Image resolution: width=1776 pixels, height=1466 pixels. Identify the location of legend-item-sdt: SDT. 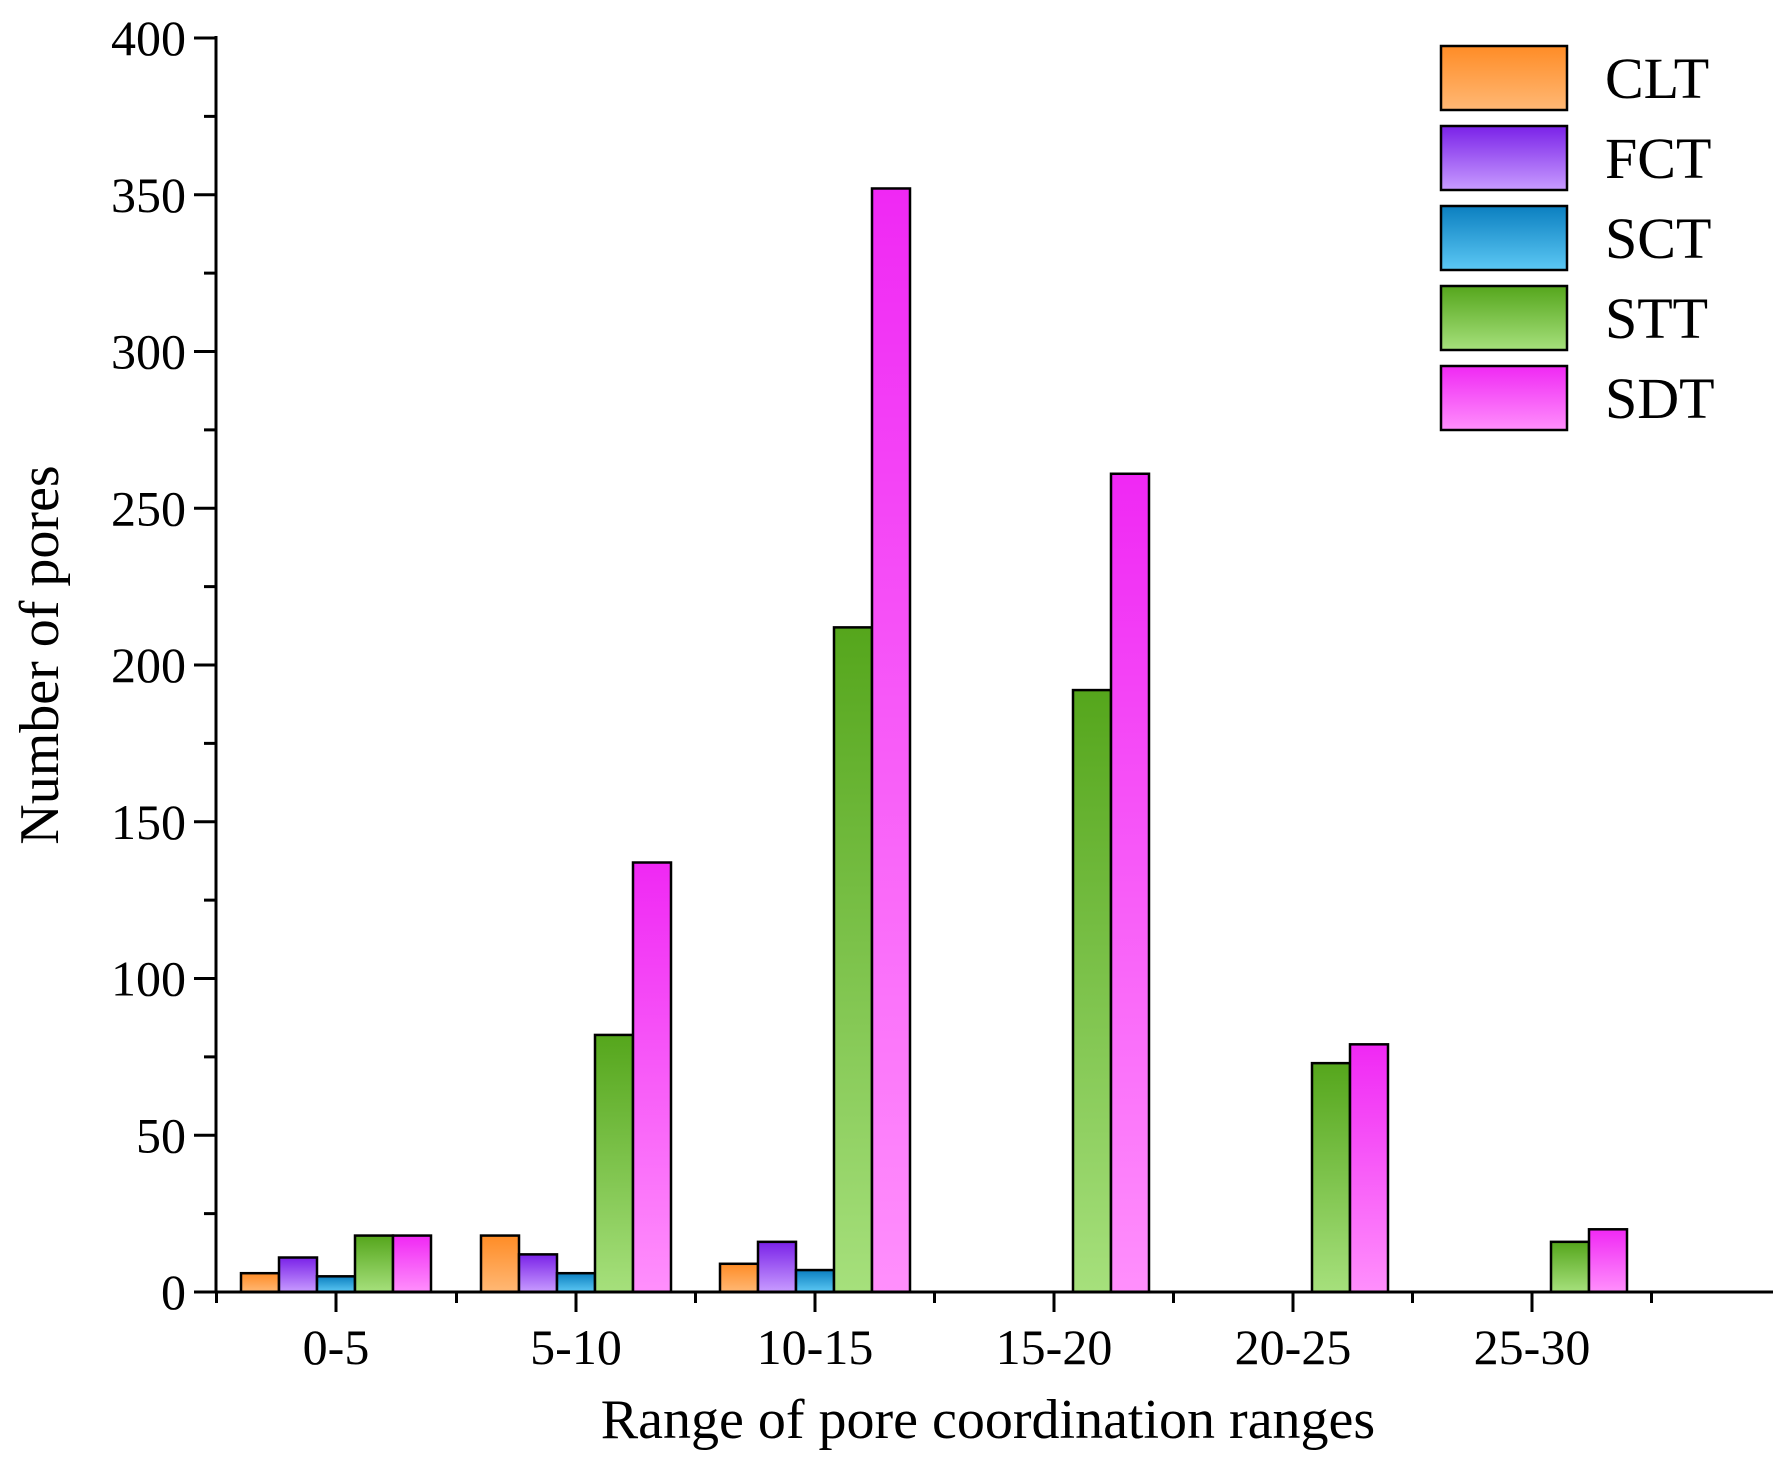
(1577, 398).